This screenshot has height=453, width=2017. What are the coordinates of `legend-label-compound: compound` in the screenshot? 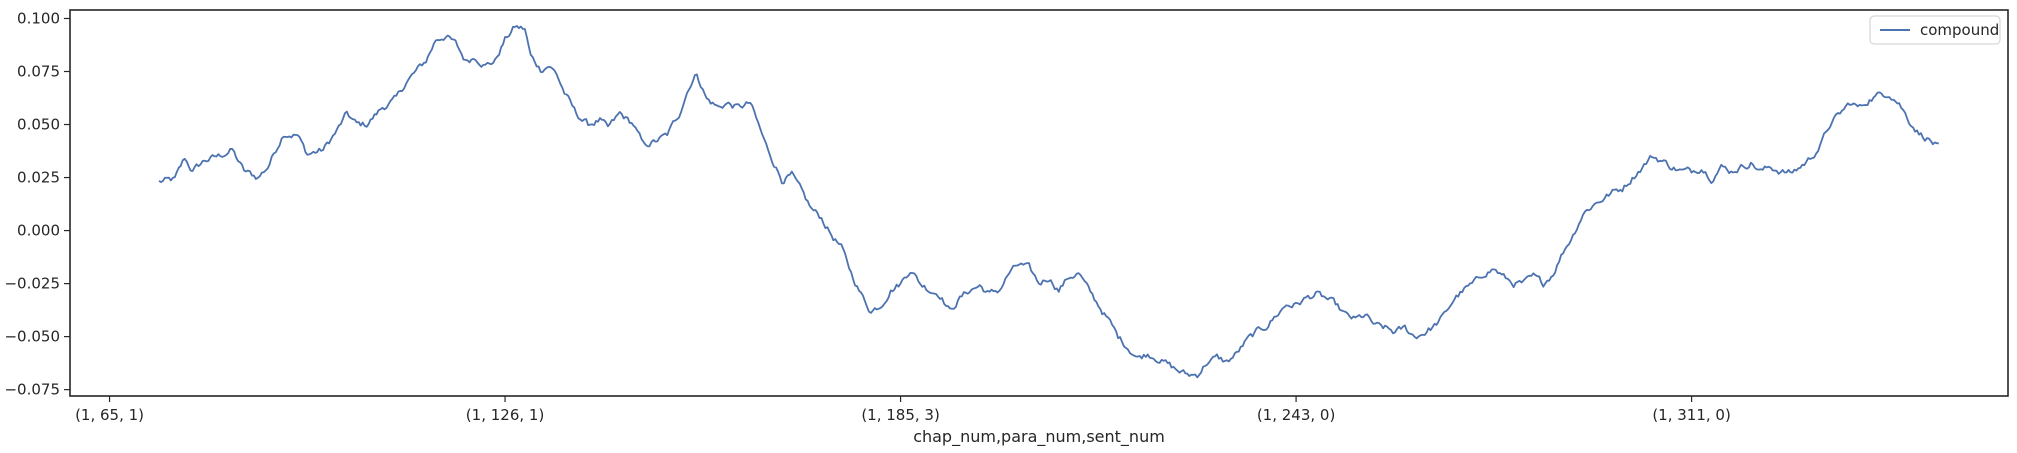 It's located at (1959, 30).